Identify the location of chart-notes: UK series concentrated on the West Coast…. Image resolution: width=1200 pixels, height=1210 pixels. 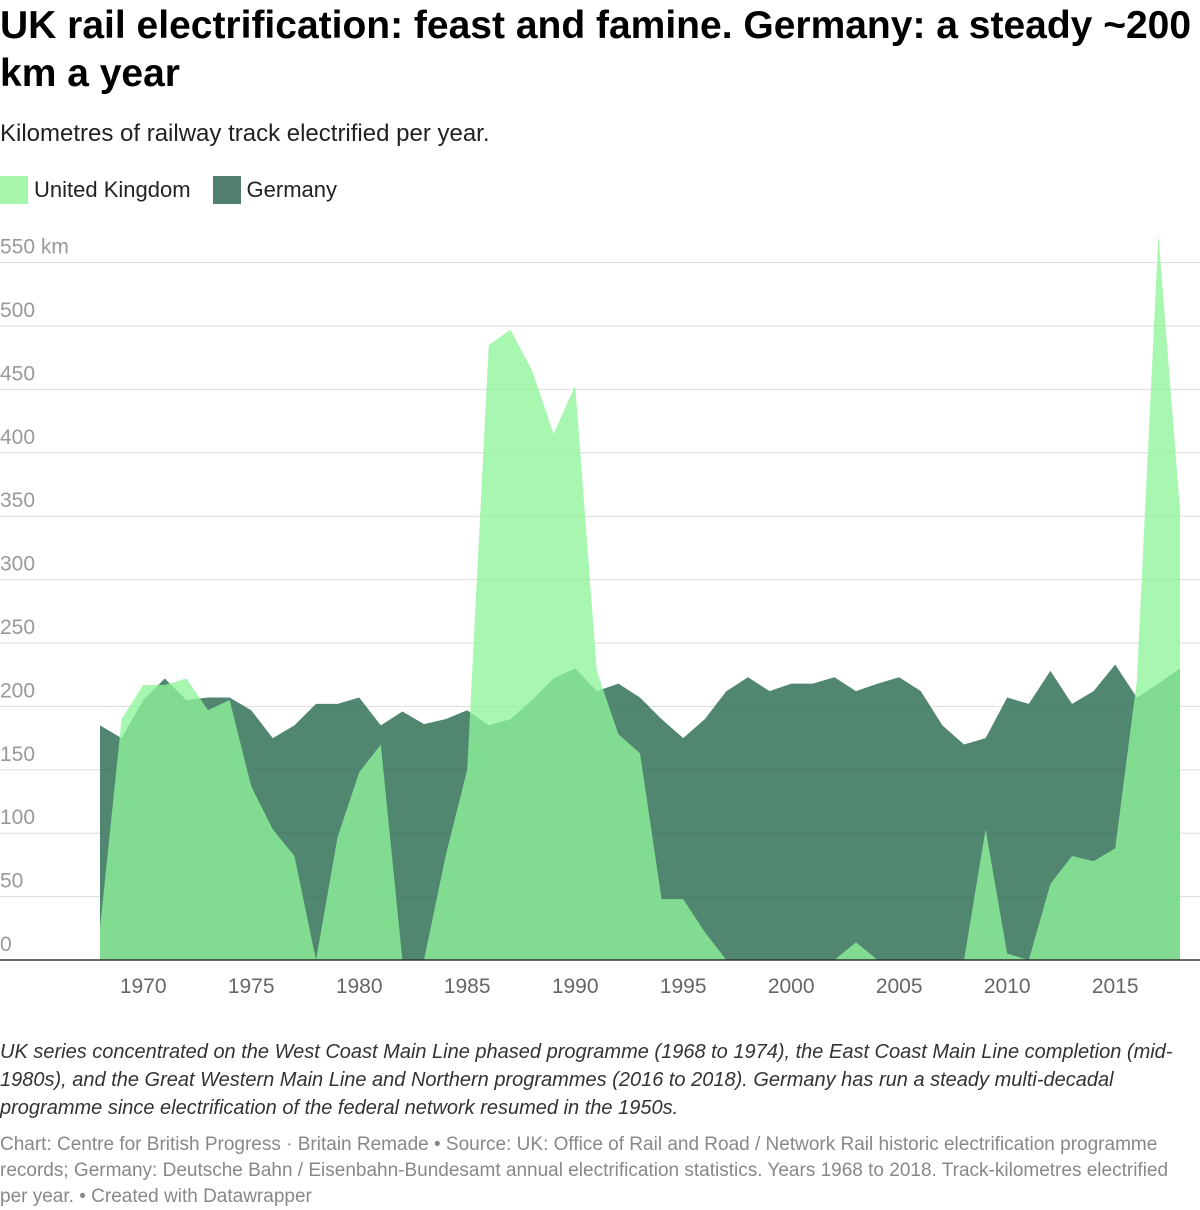
(586, 1080).